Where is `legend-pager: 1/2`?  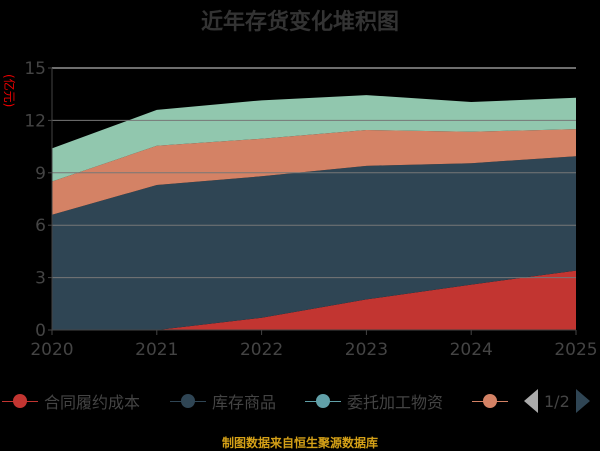
legend-pager: 1/2 is located at coordinates (557, 401).